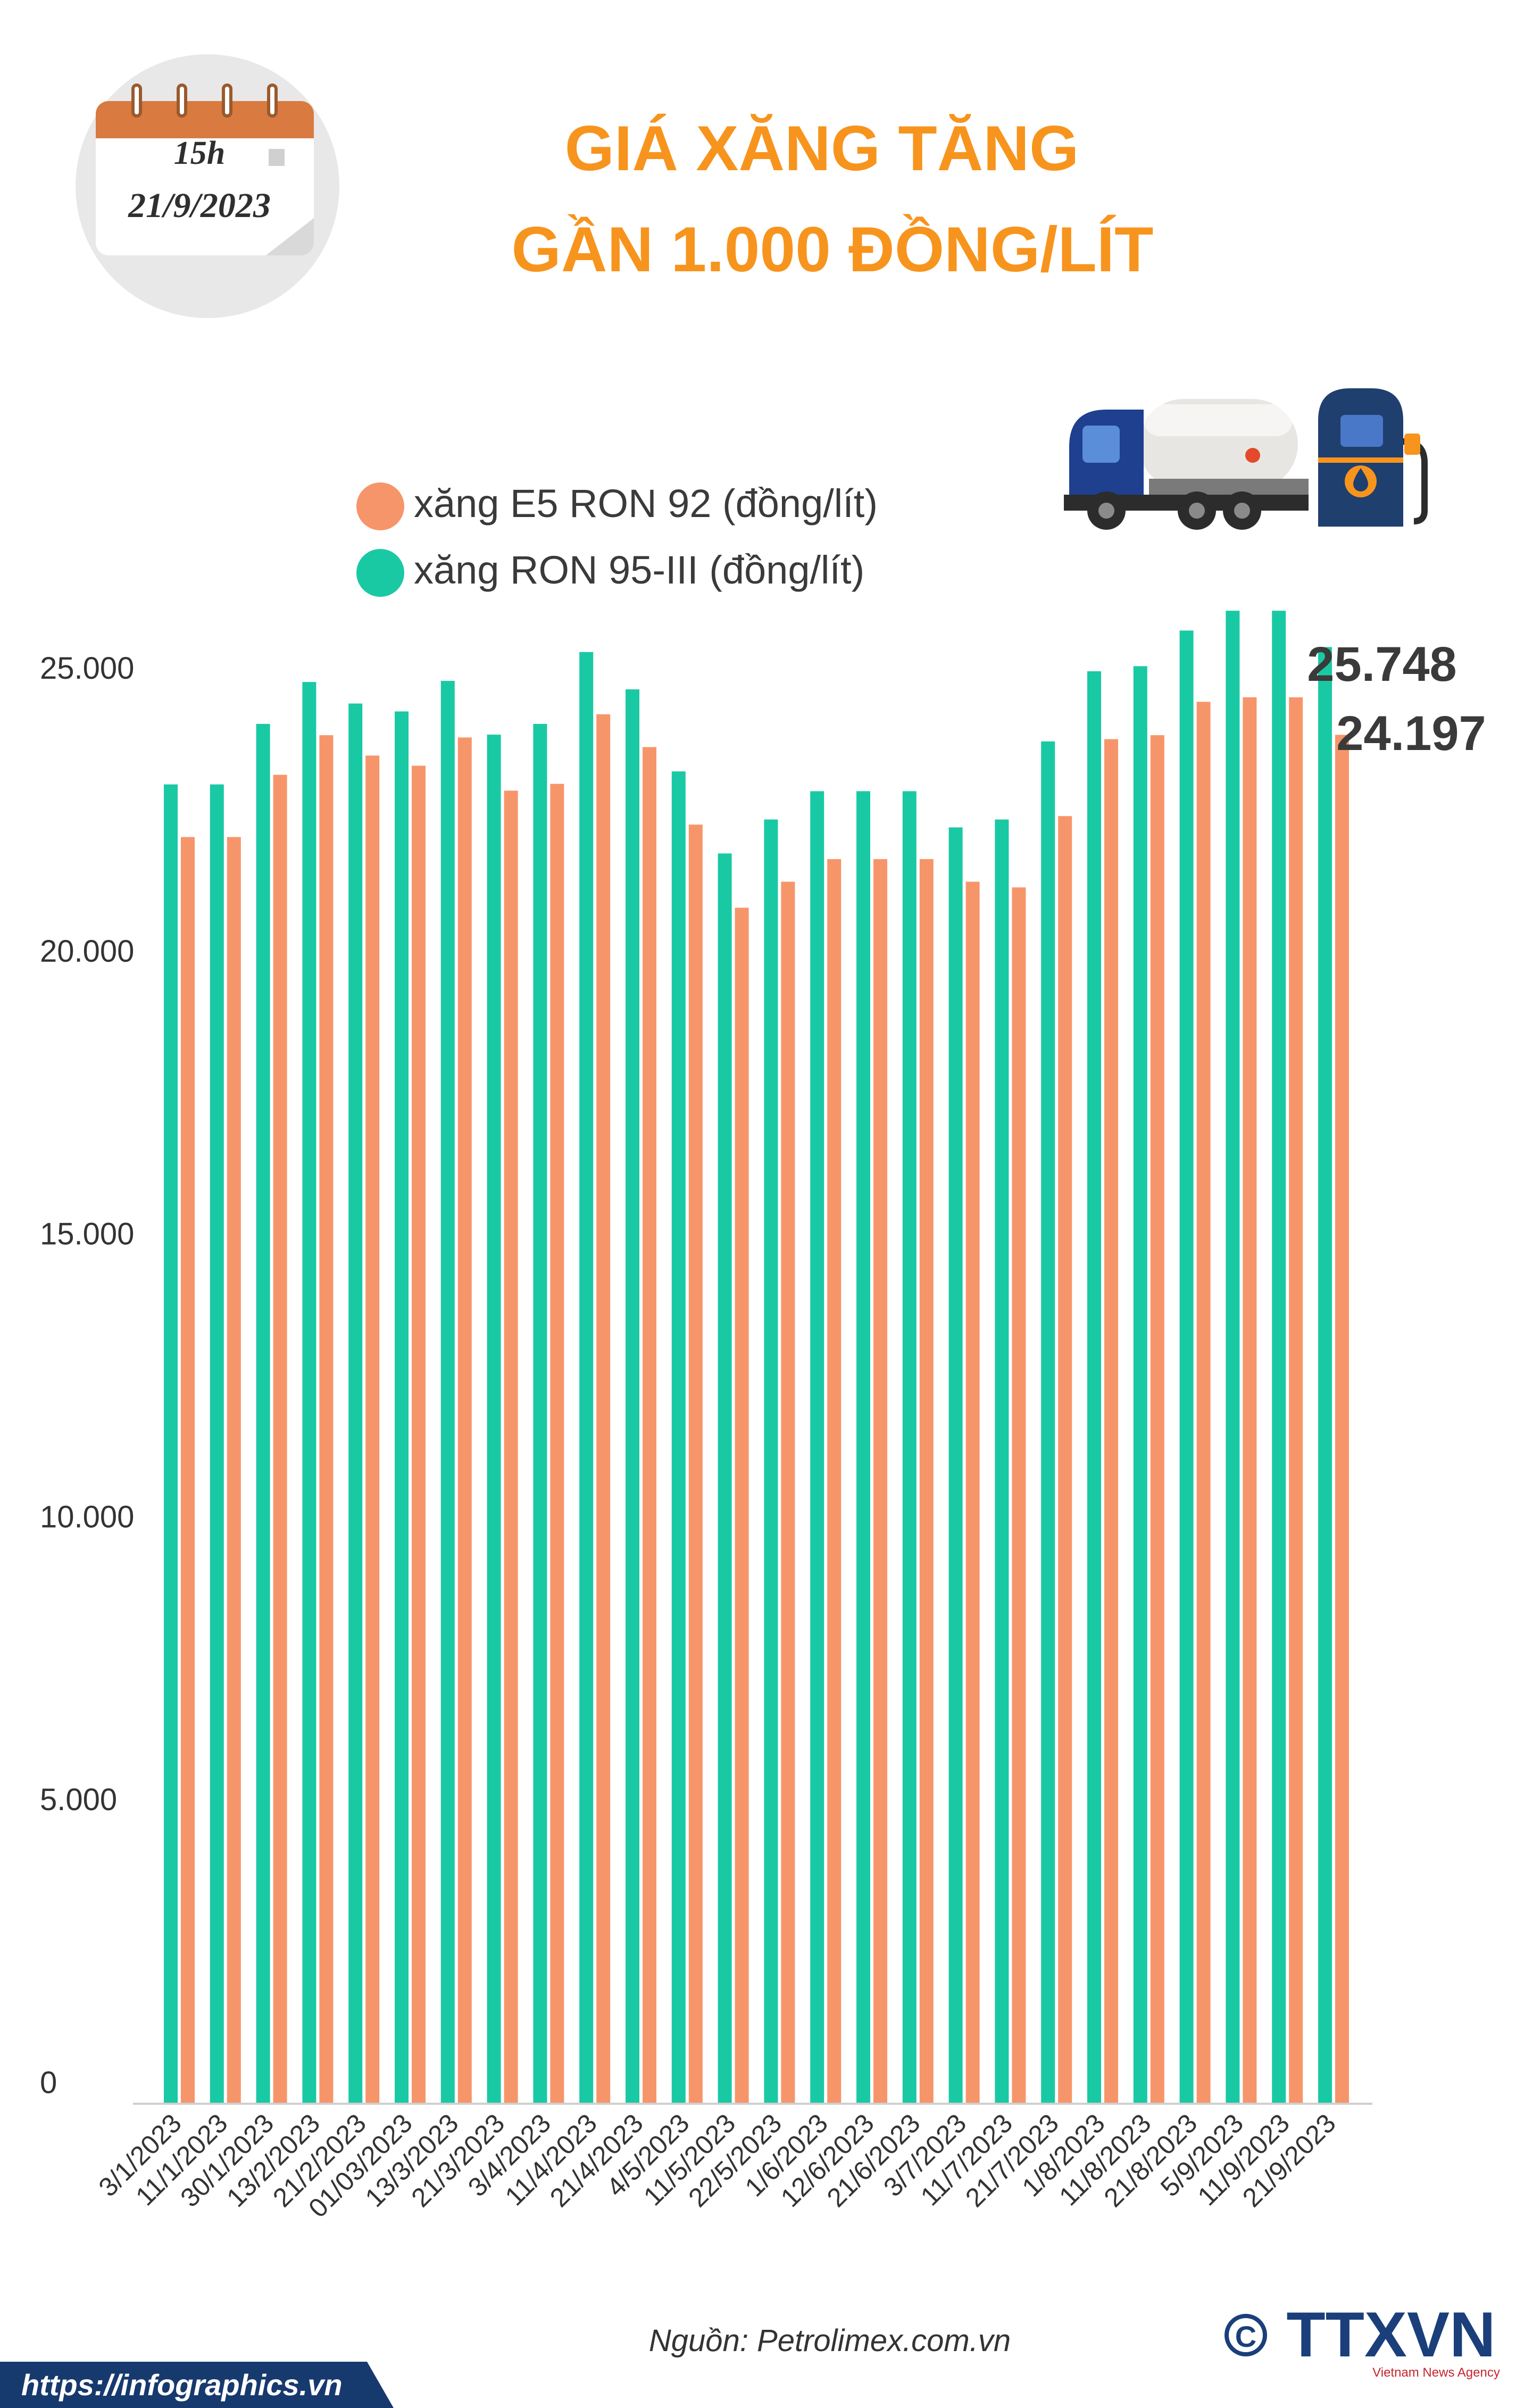  Describe the element at coordinates (1373, 457) in the screenshot. I see `fuel-pump-icon` at that location.